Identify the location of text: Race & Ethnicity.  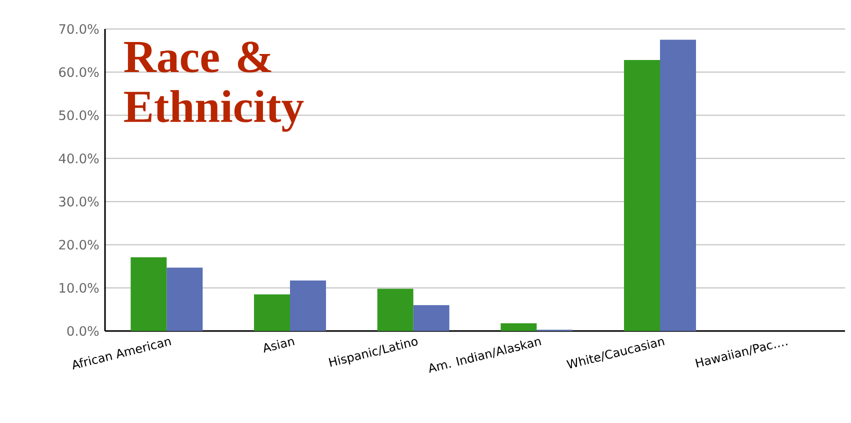
(214, 87).